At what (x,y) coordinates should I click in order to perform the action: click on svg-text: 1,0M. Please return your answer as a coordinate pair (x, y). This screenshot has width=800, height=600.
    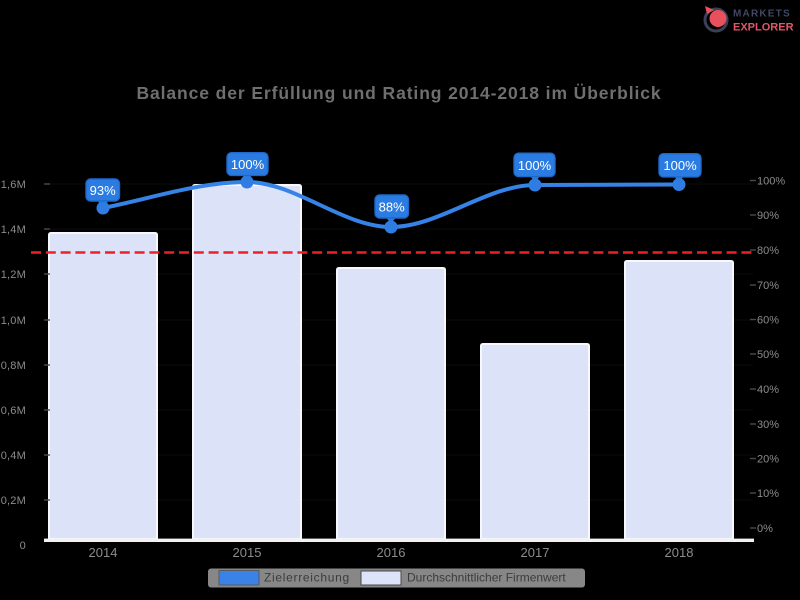
    Looking at the image, I should click on (13, 321).